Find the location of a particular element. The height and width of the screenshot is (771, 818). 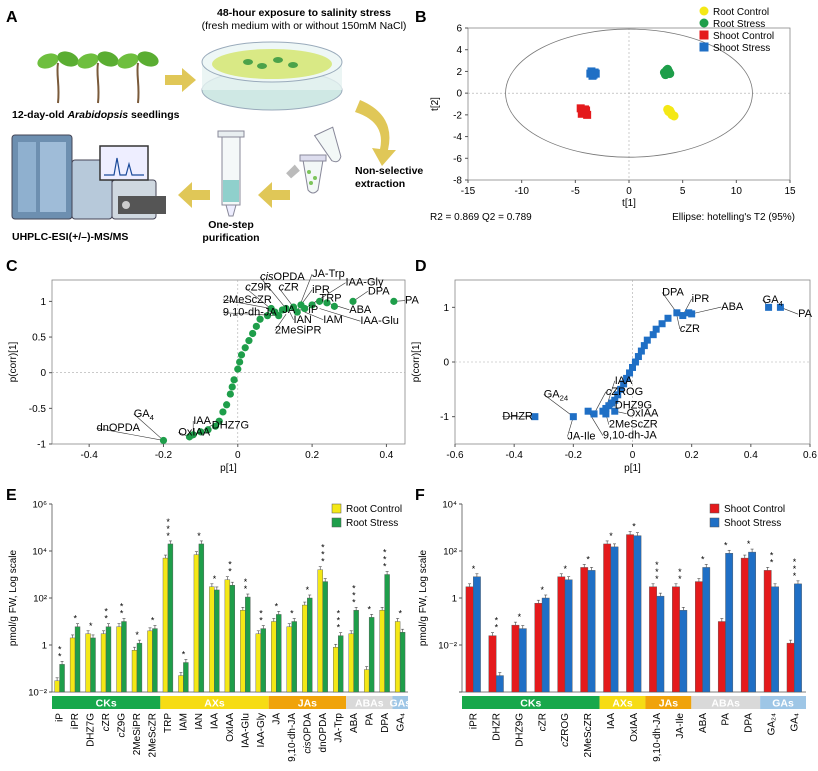

seedlings-caption: 12-day-old Arabidopsis seedlings is located at coordinates (96, 115).